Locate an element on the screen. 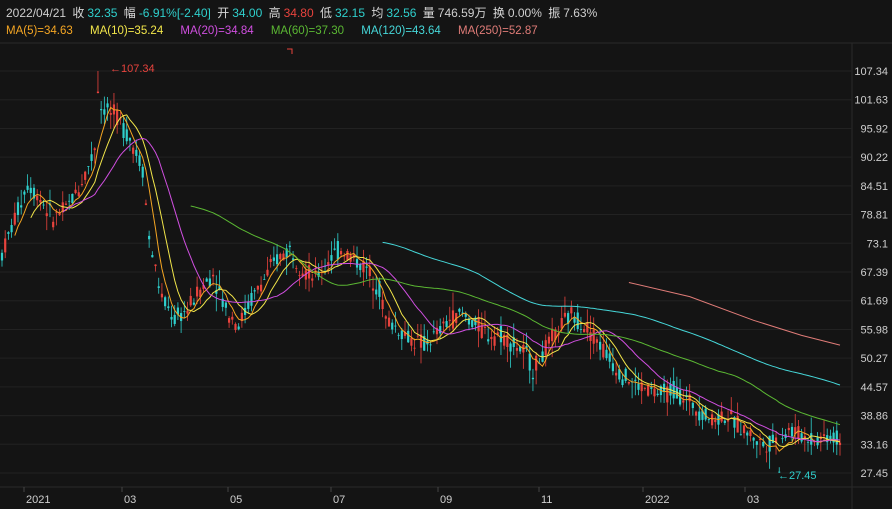 Image resolution: width=892 pixels, height=509 pixels. change-label: 幅 is located at coordinates (129, 13).